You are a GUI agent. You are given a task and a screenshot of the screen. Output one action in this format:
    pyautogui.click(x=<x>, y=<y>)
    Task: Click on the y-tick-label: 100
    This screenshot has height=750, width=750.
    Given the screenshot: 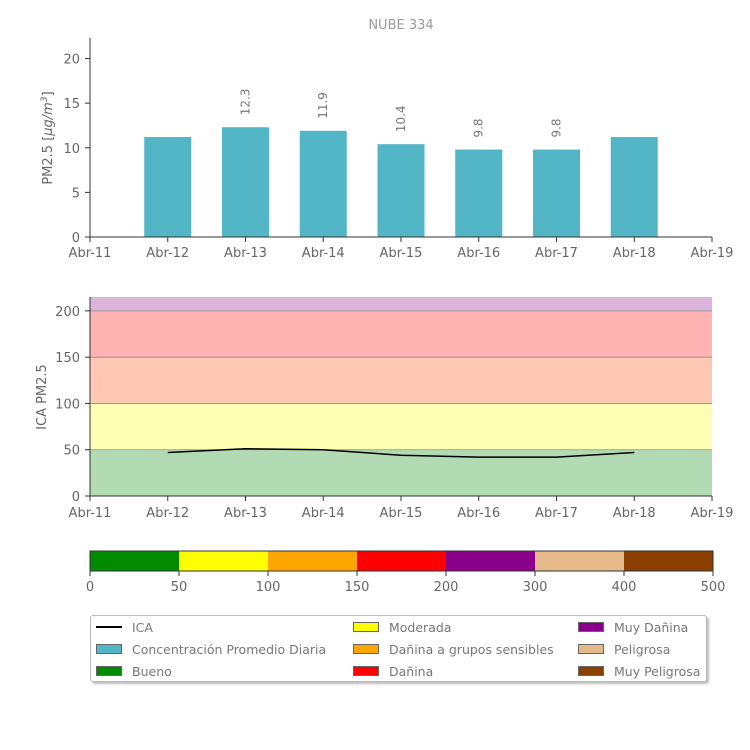 What is the action you would take?
    pyautogui.click(x=67, y=404)
    